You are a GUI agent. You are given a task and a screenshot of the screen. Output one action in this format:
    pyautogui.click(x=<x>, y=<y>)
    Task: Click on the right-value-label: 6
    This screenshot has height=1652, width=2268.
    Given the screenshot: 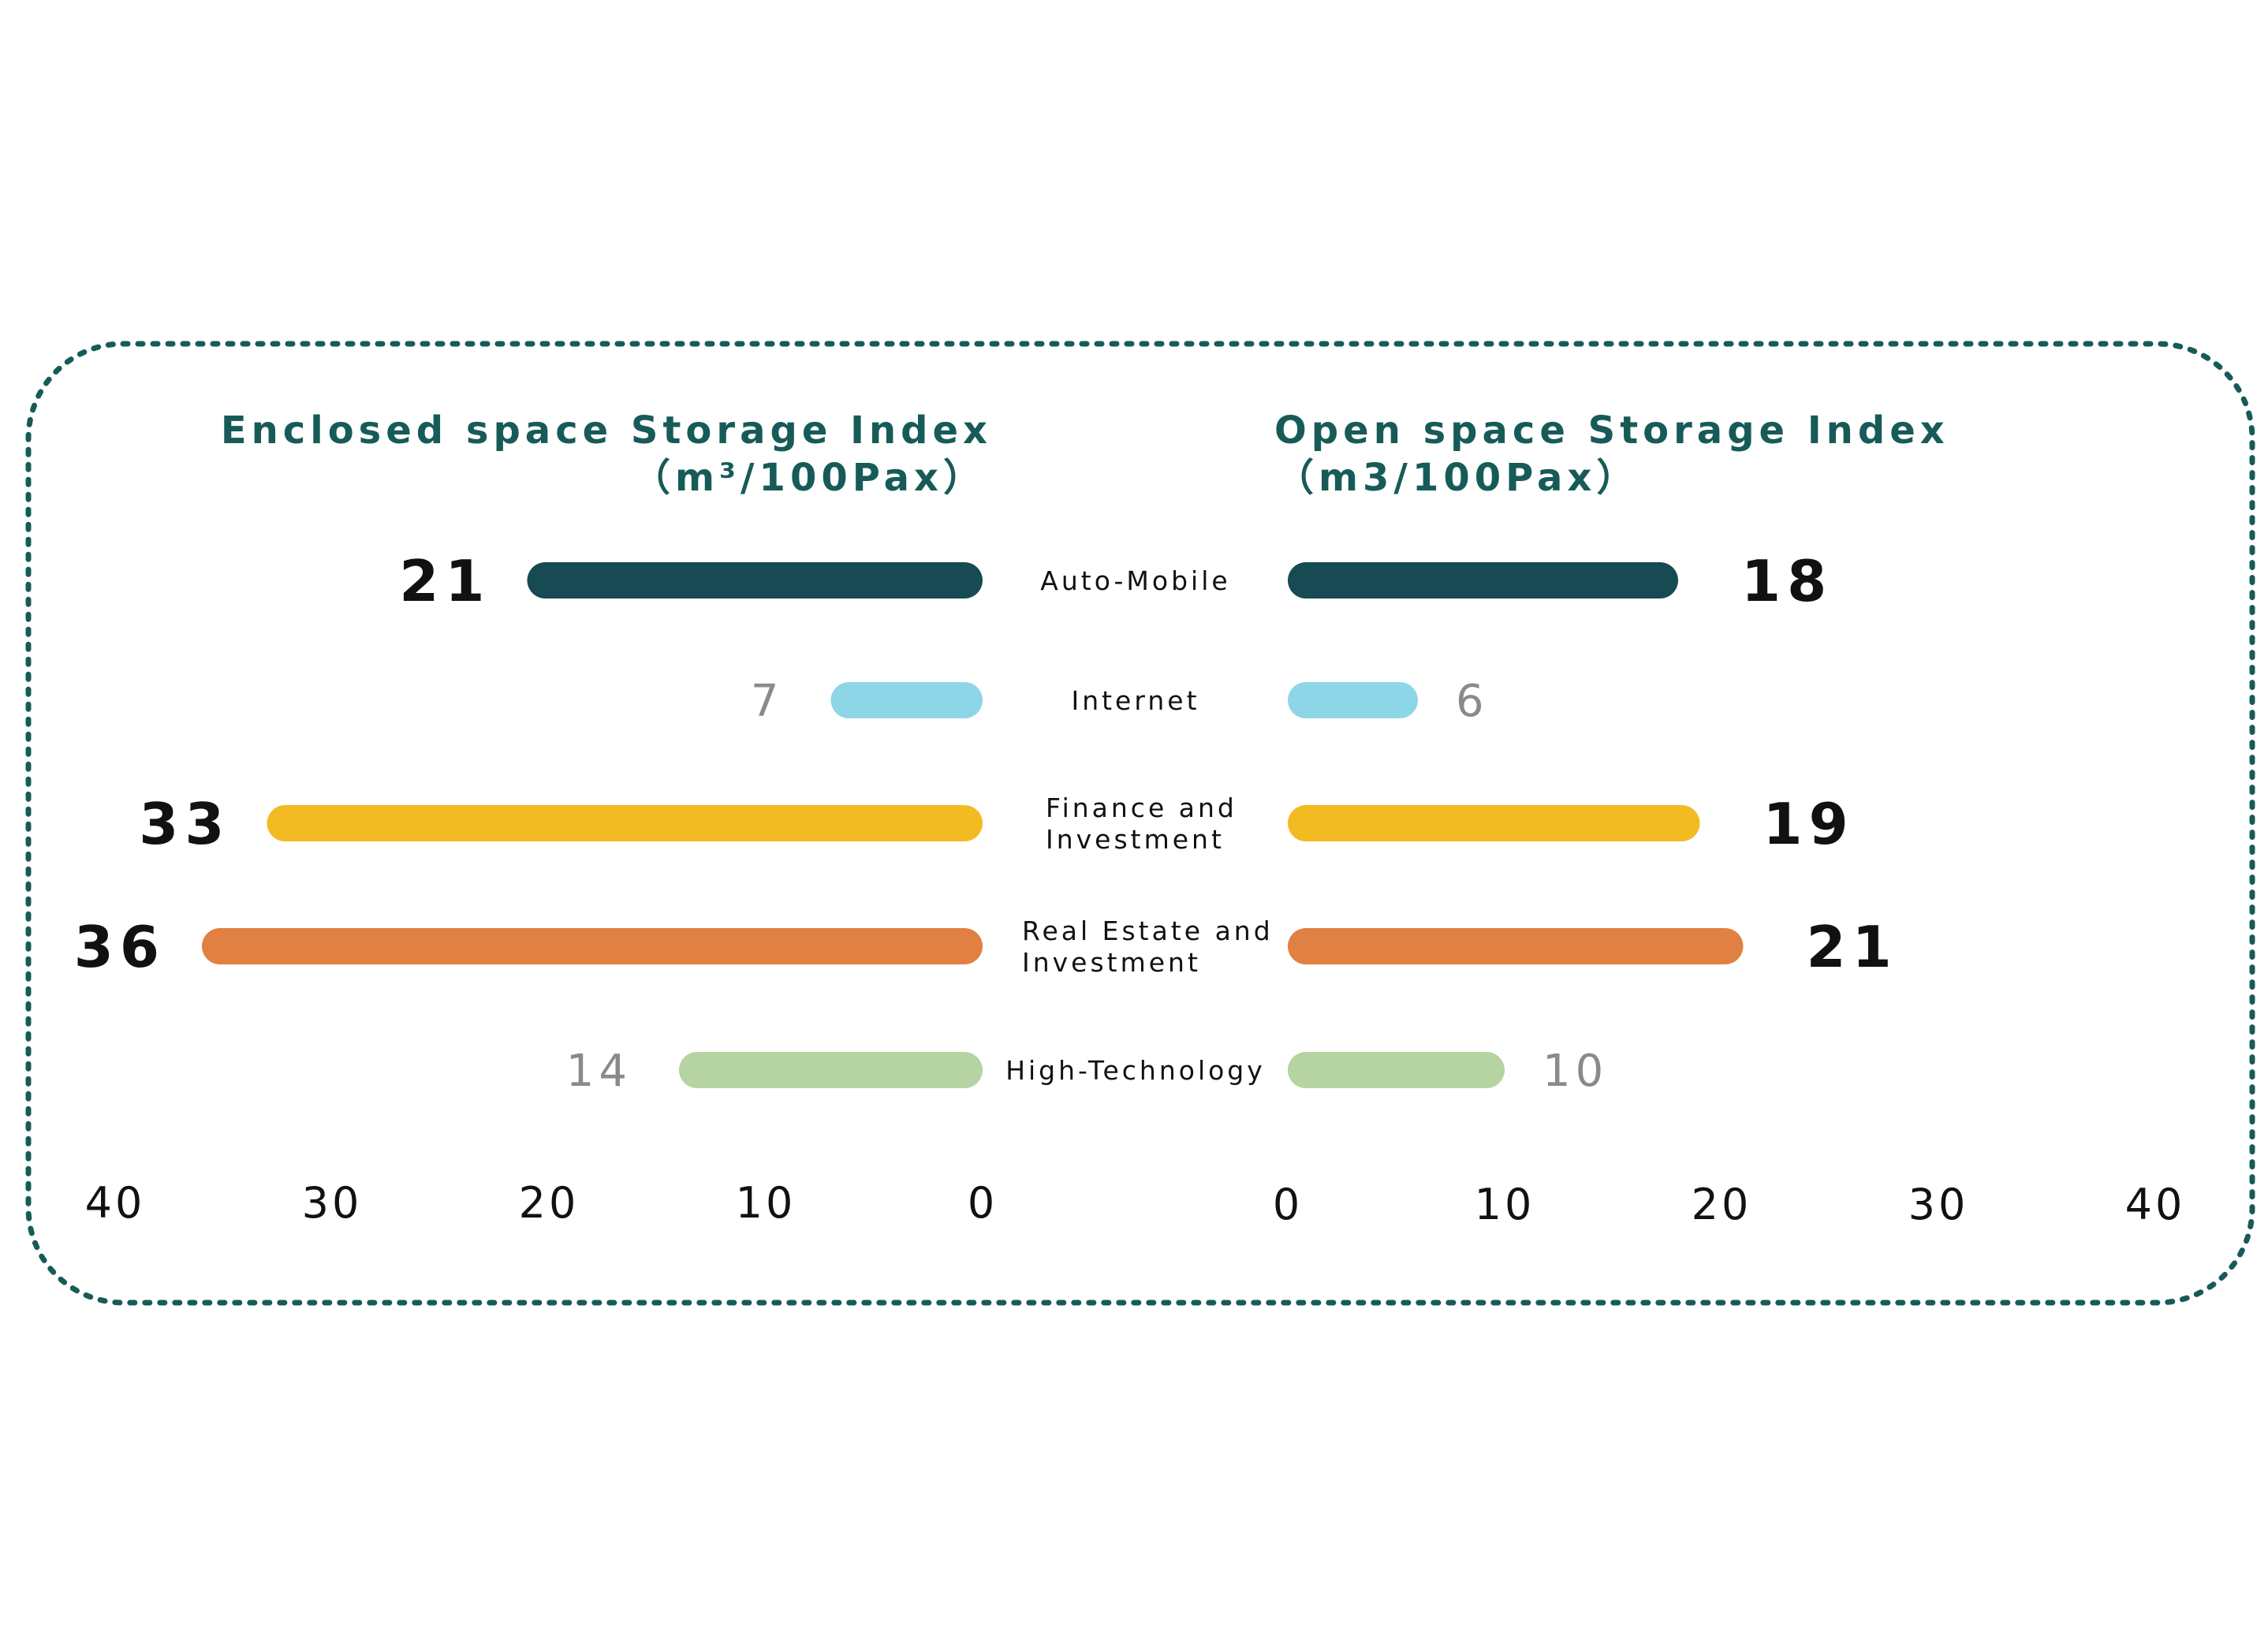 What is the action you would take?
    pyautogui.click(x=1472, y=702)
    